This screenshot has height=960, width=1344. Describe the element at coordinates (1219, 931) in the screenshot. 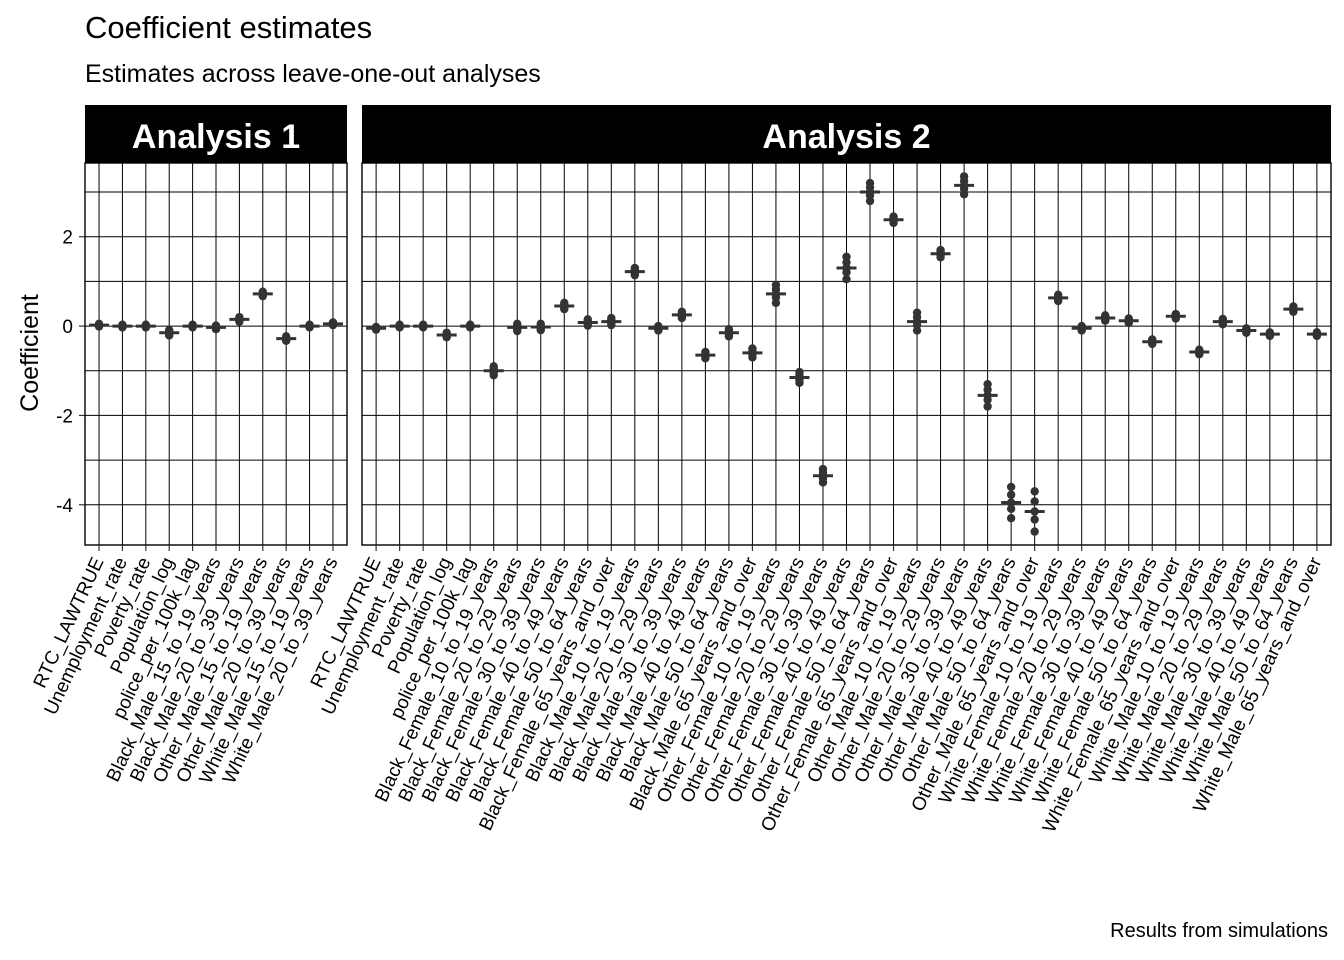

I see `chart-caption: Results from simulations` at that location.